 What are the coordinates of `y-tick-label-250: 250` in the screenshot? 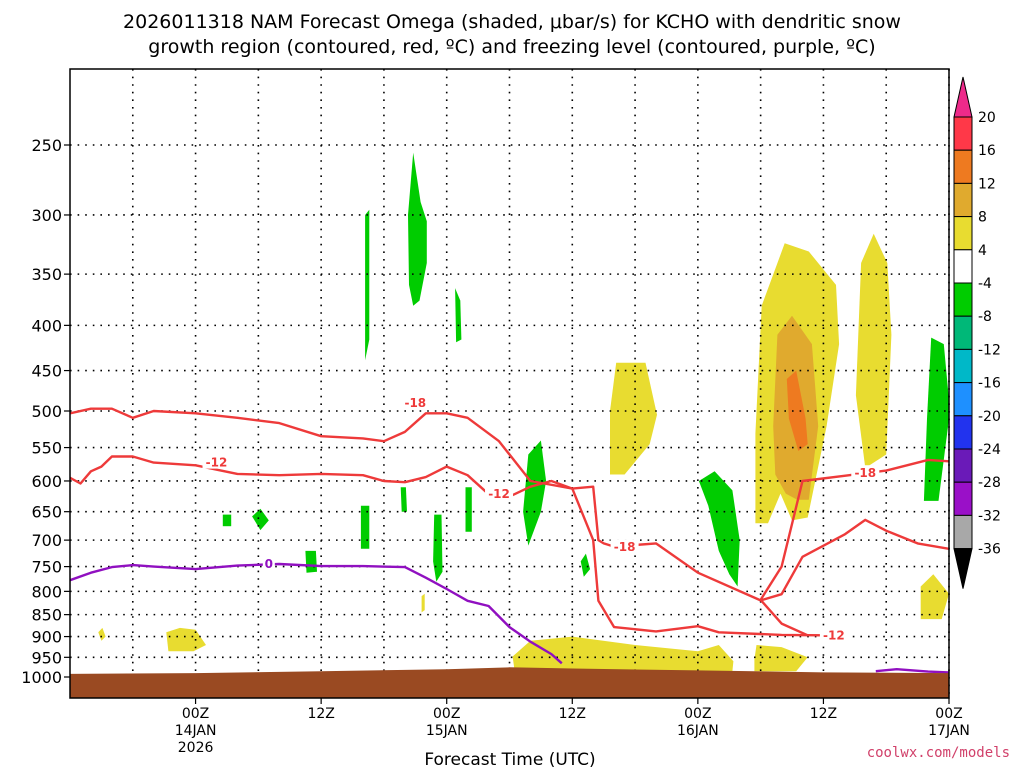 It's located at (46, 145).